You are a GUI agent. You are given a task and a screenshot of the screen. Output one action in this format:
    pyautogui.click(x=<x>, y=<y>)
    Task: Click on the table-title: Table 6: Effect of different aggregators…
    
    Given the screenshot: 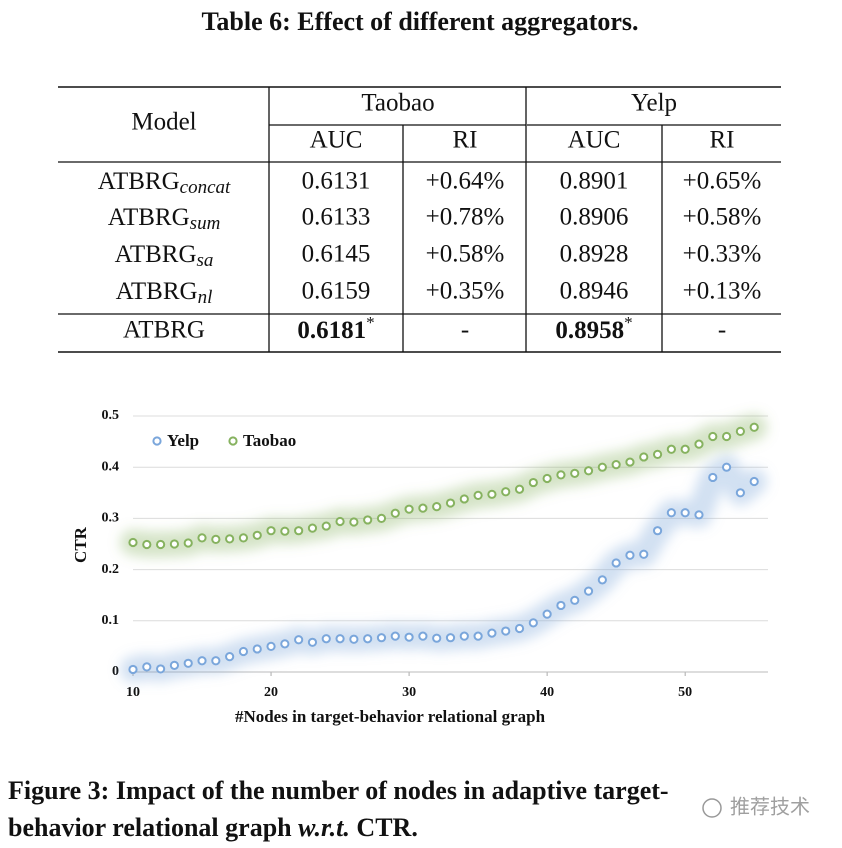 What is the action you would take?
    pyautogui.click(x=419, y=21)
    